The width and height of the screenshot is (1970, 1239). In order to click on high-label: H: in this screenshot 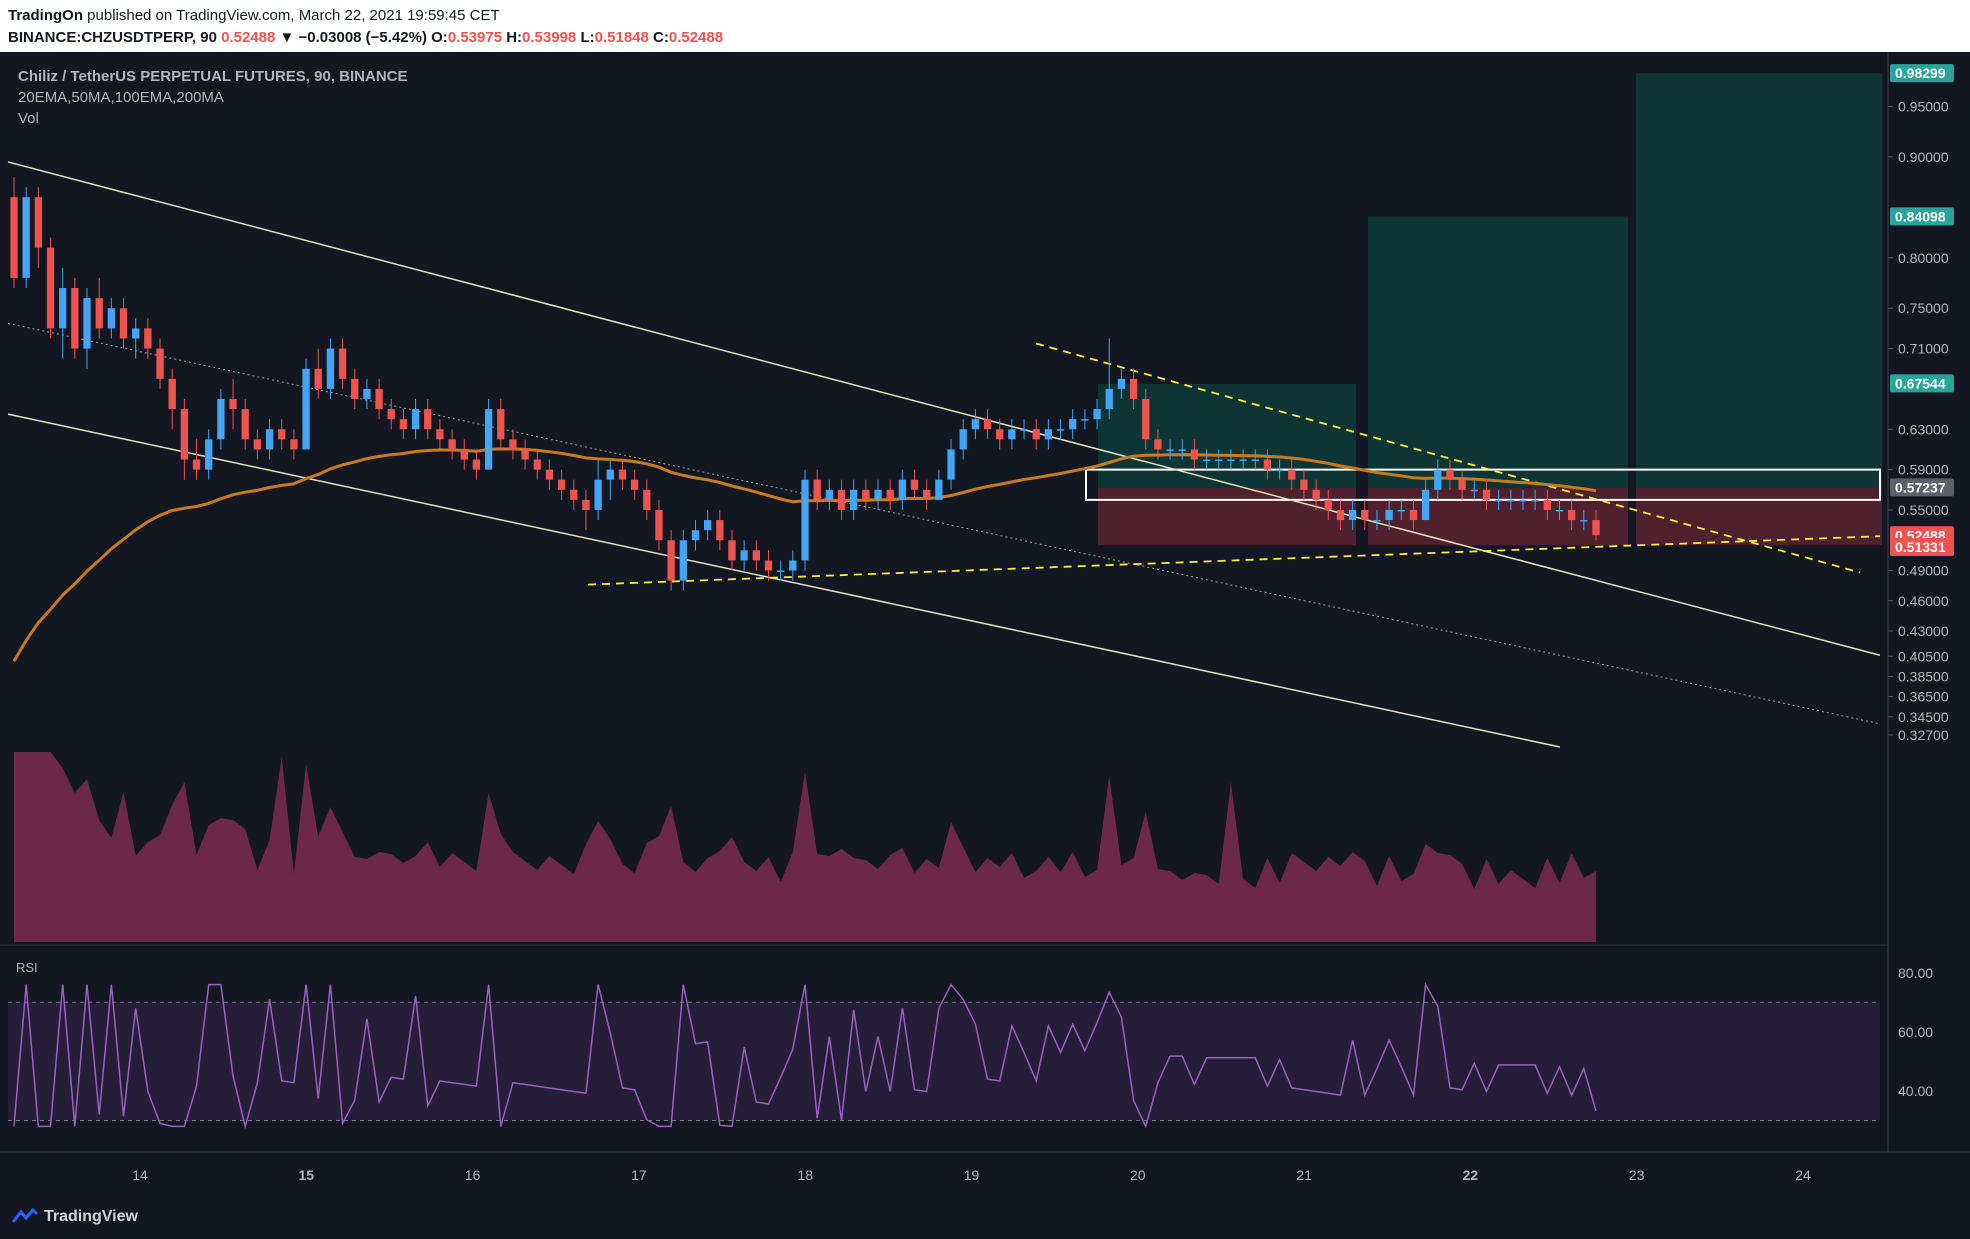, I will do `click(514, 37)`.